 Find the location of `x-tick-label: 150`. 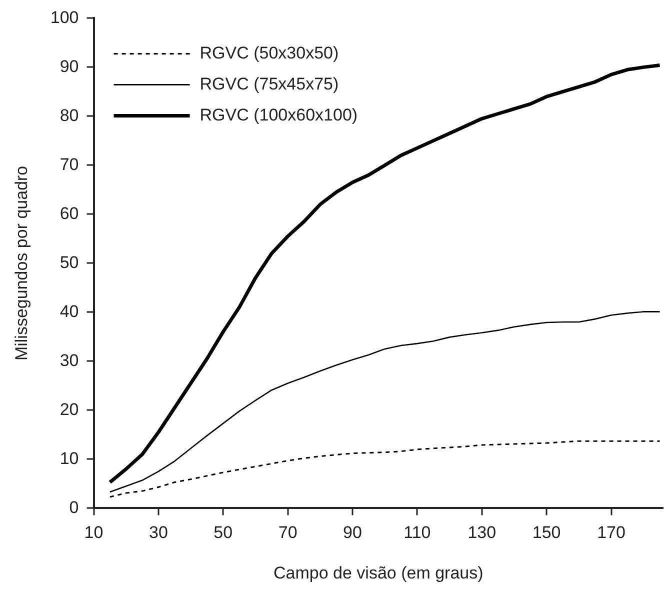

x-tick-label: 150 is located at coordinates (546, 532).